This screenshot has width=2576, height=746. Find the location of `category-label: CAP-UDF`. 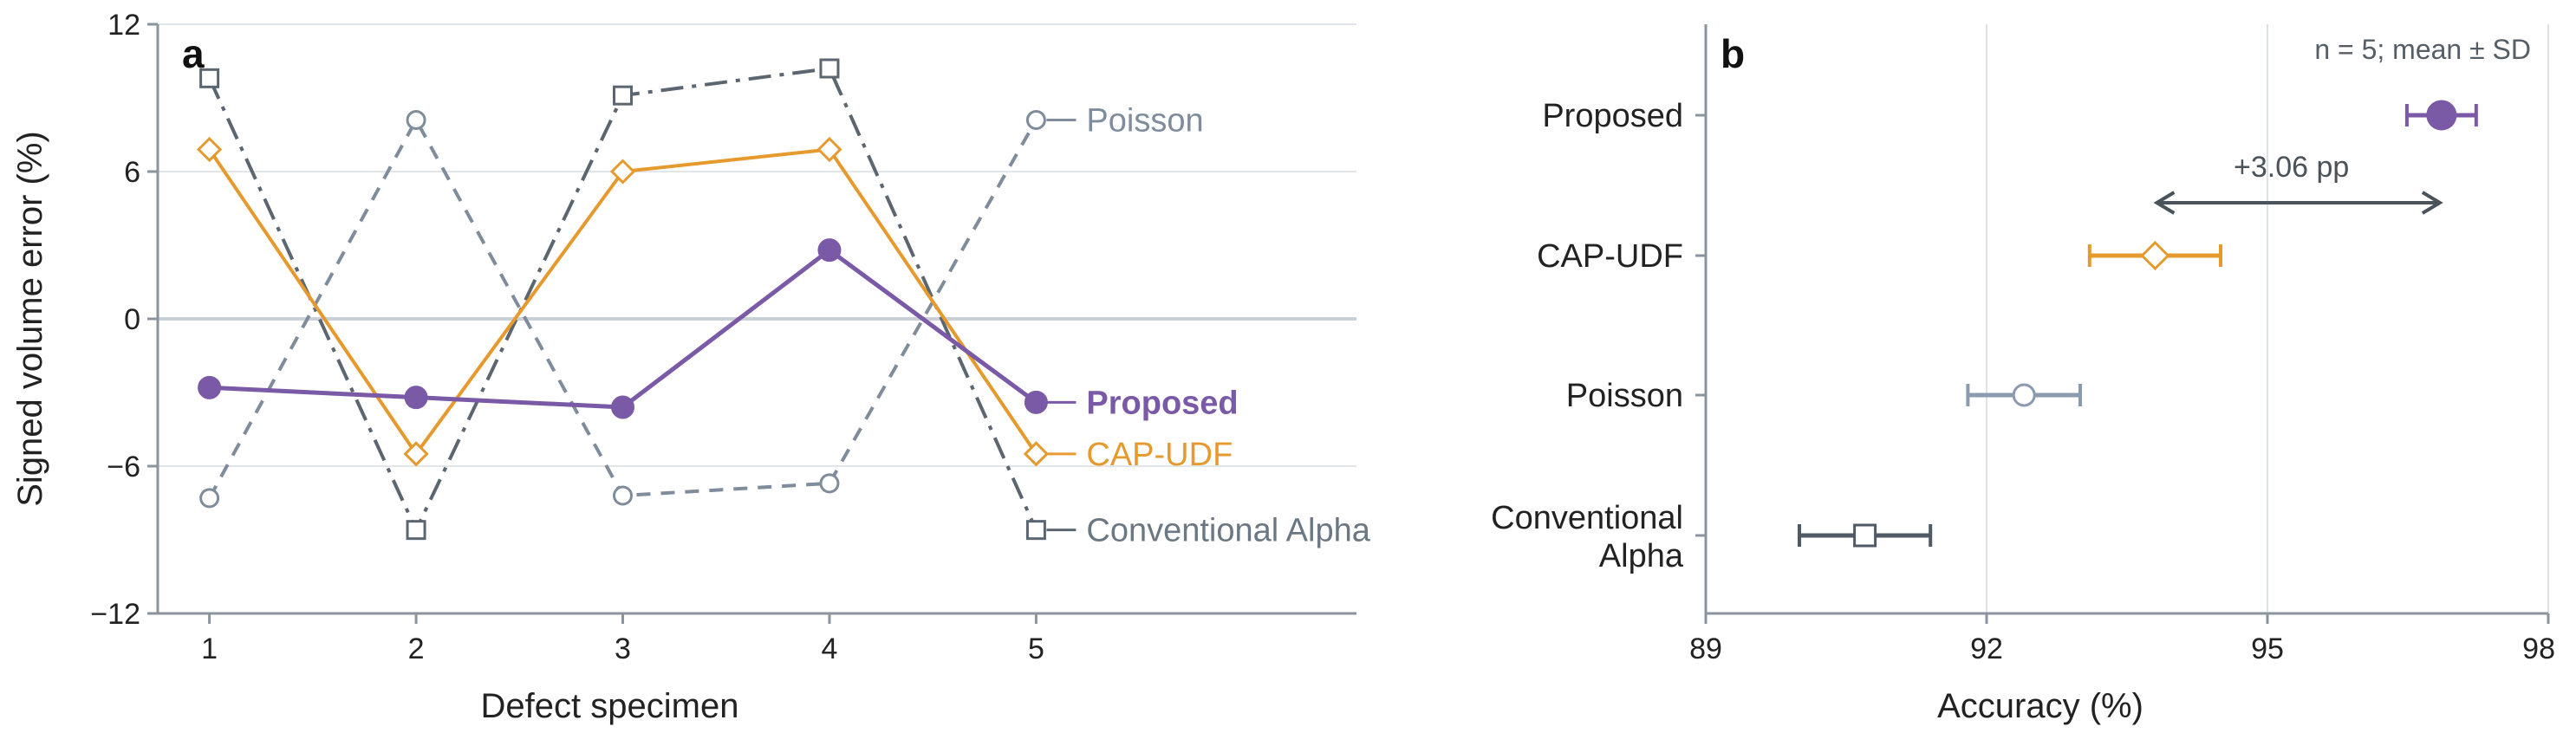

category-label: CAP-UDF is located at coordinates (1610, 256).